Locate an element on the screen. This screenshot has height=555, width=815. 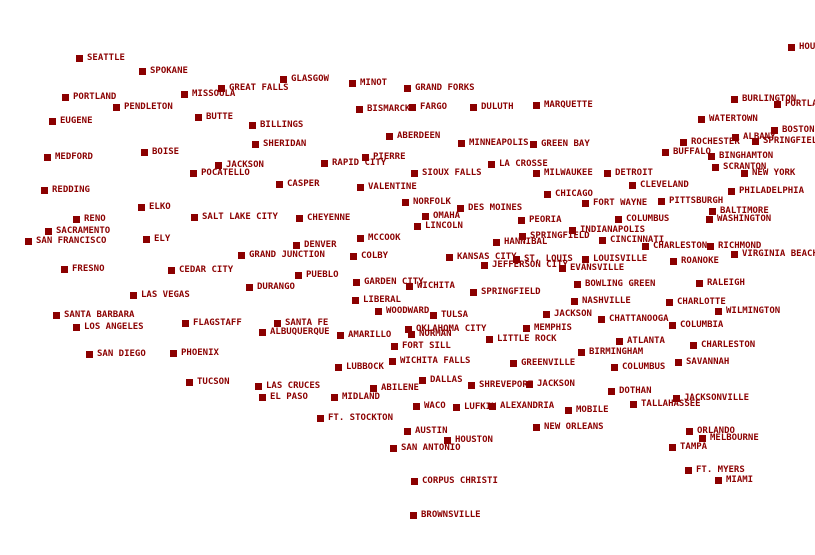
city-flagstaff: FLAGSTAFF is located at coordinates (212, 323).